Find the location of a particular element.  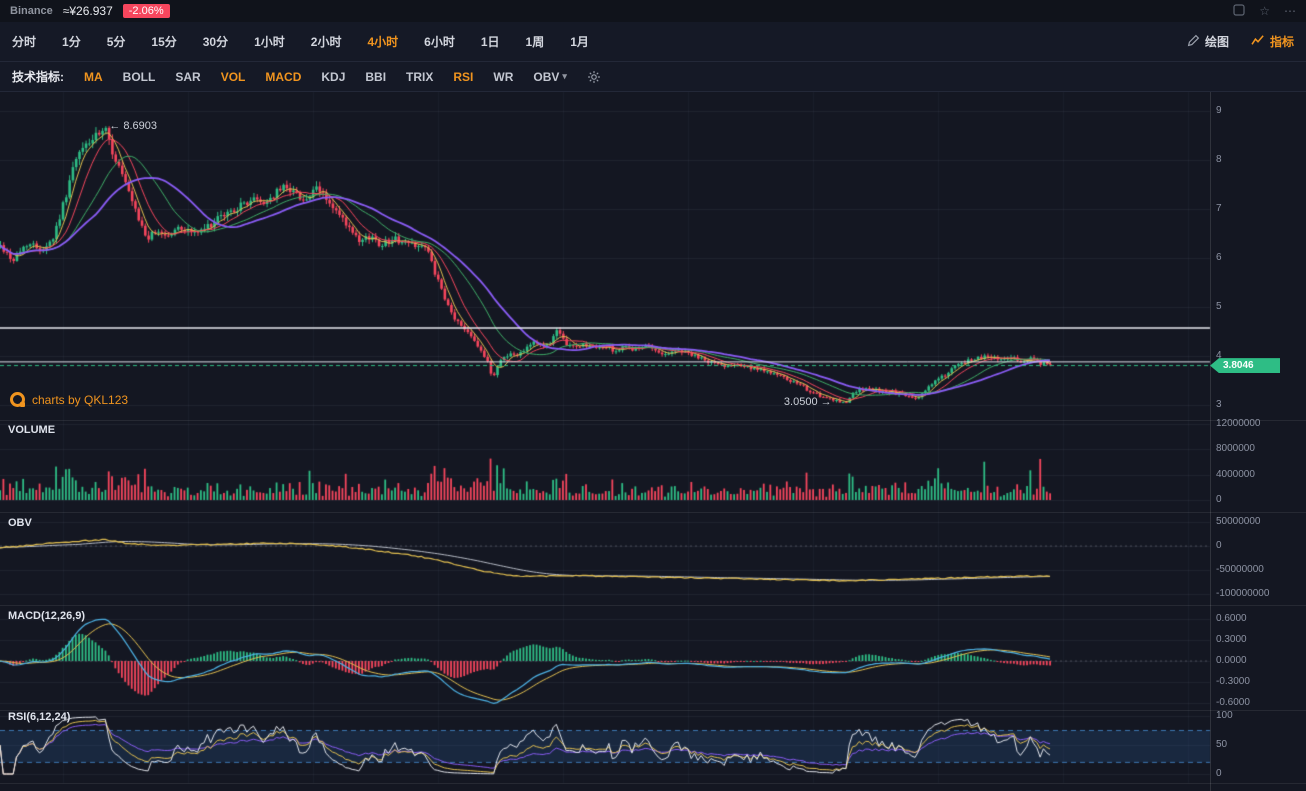

chevron-down-icon: ▾ is located at coordinates (564, 76).